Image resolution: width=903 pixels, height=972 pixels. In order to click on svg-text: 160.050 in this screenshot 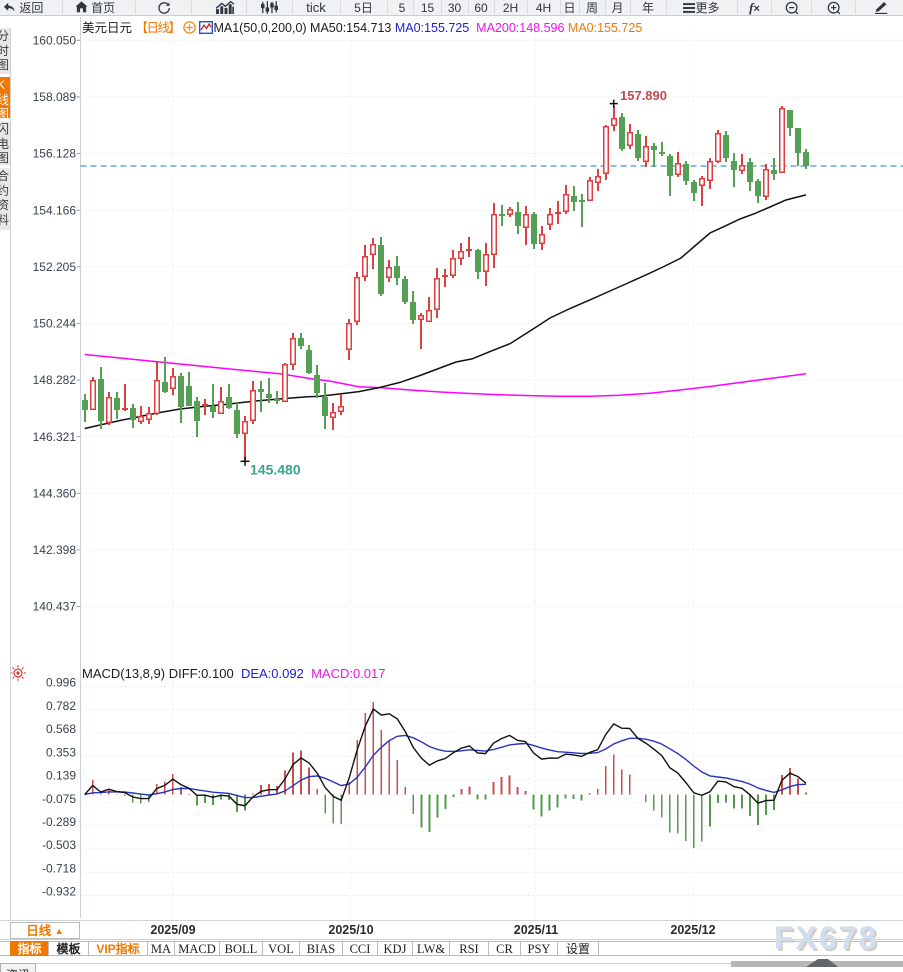, I will do `click(55, 41)`.